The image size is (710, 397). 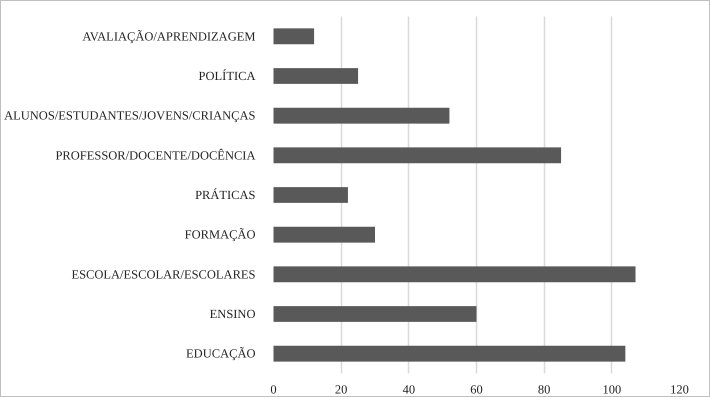 I want to click on y-tick-label: ALUNOS/ESTUDANTES/JOVENS/CRIANÇAS, so click(x=130, y=115).